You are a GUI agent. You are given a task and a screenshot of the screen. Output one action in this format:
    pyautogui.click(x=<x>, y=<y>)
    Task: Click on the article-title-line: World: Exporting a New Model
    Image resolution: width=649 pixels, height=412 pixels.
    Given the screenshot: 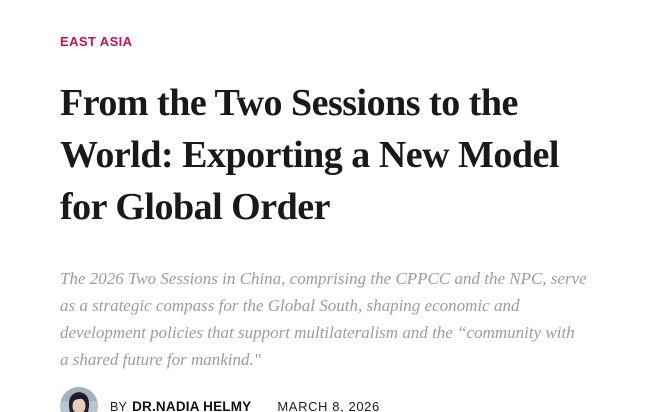 What is the action you would take?
    pyautogui.click(x=309, y=155)
    